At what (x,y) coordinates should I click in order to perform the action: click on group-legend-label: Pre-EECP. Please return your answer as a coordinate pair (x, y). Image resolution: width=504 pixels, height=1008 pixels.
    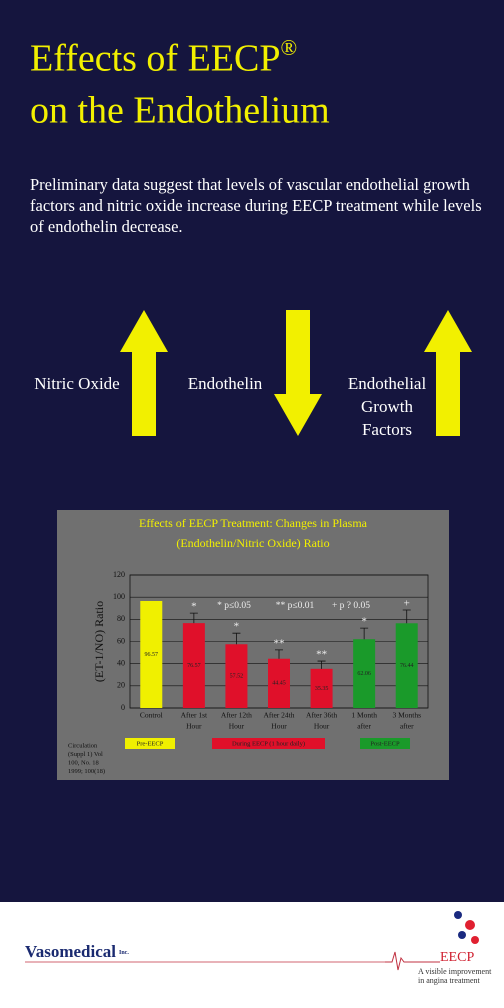
    Looking at the image, I should click on (150, 743).